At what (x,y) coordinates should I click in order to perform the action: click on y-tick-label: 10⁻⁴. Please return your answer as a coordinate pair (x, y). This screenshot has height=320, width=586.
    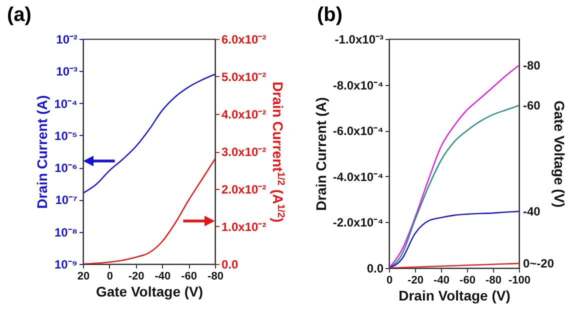
    Looking at the image, I should click on (66, 103).